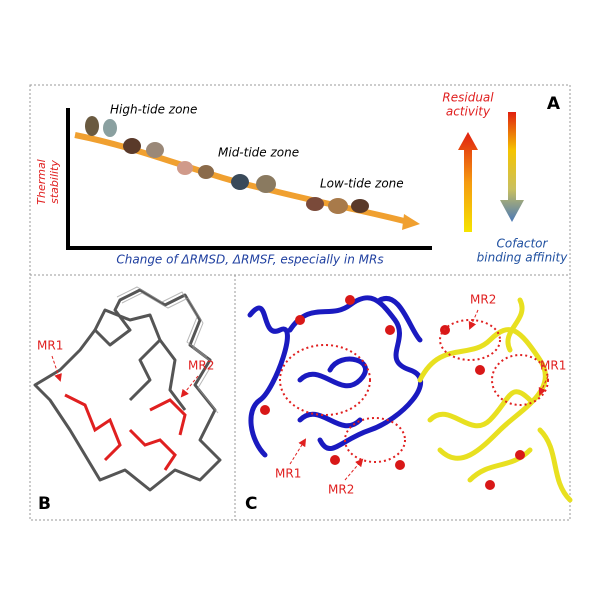 This screenshot has width=600, height=600. Describe the element at coordinates (258, 153) in the screenshot. I see `zone-label: Mid-tide zone` at that location.